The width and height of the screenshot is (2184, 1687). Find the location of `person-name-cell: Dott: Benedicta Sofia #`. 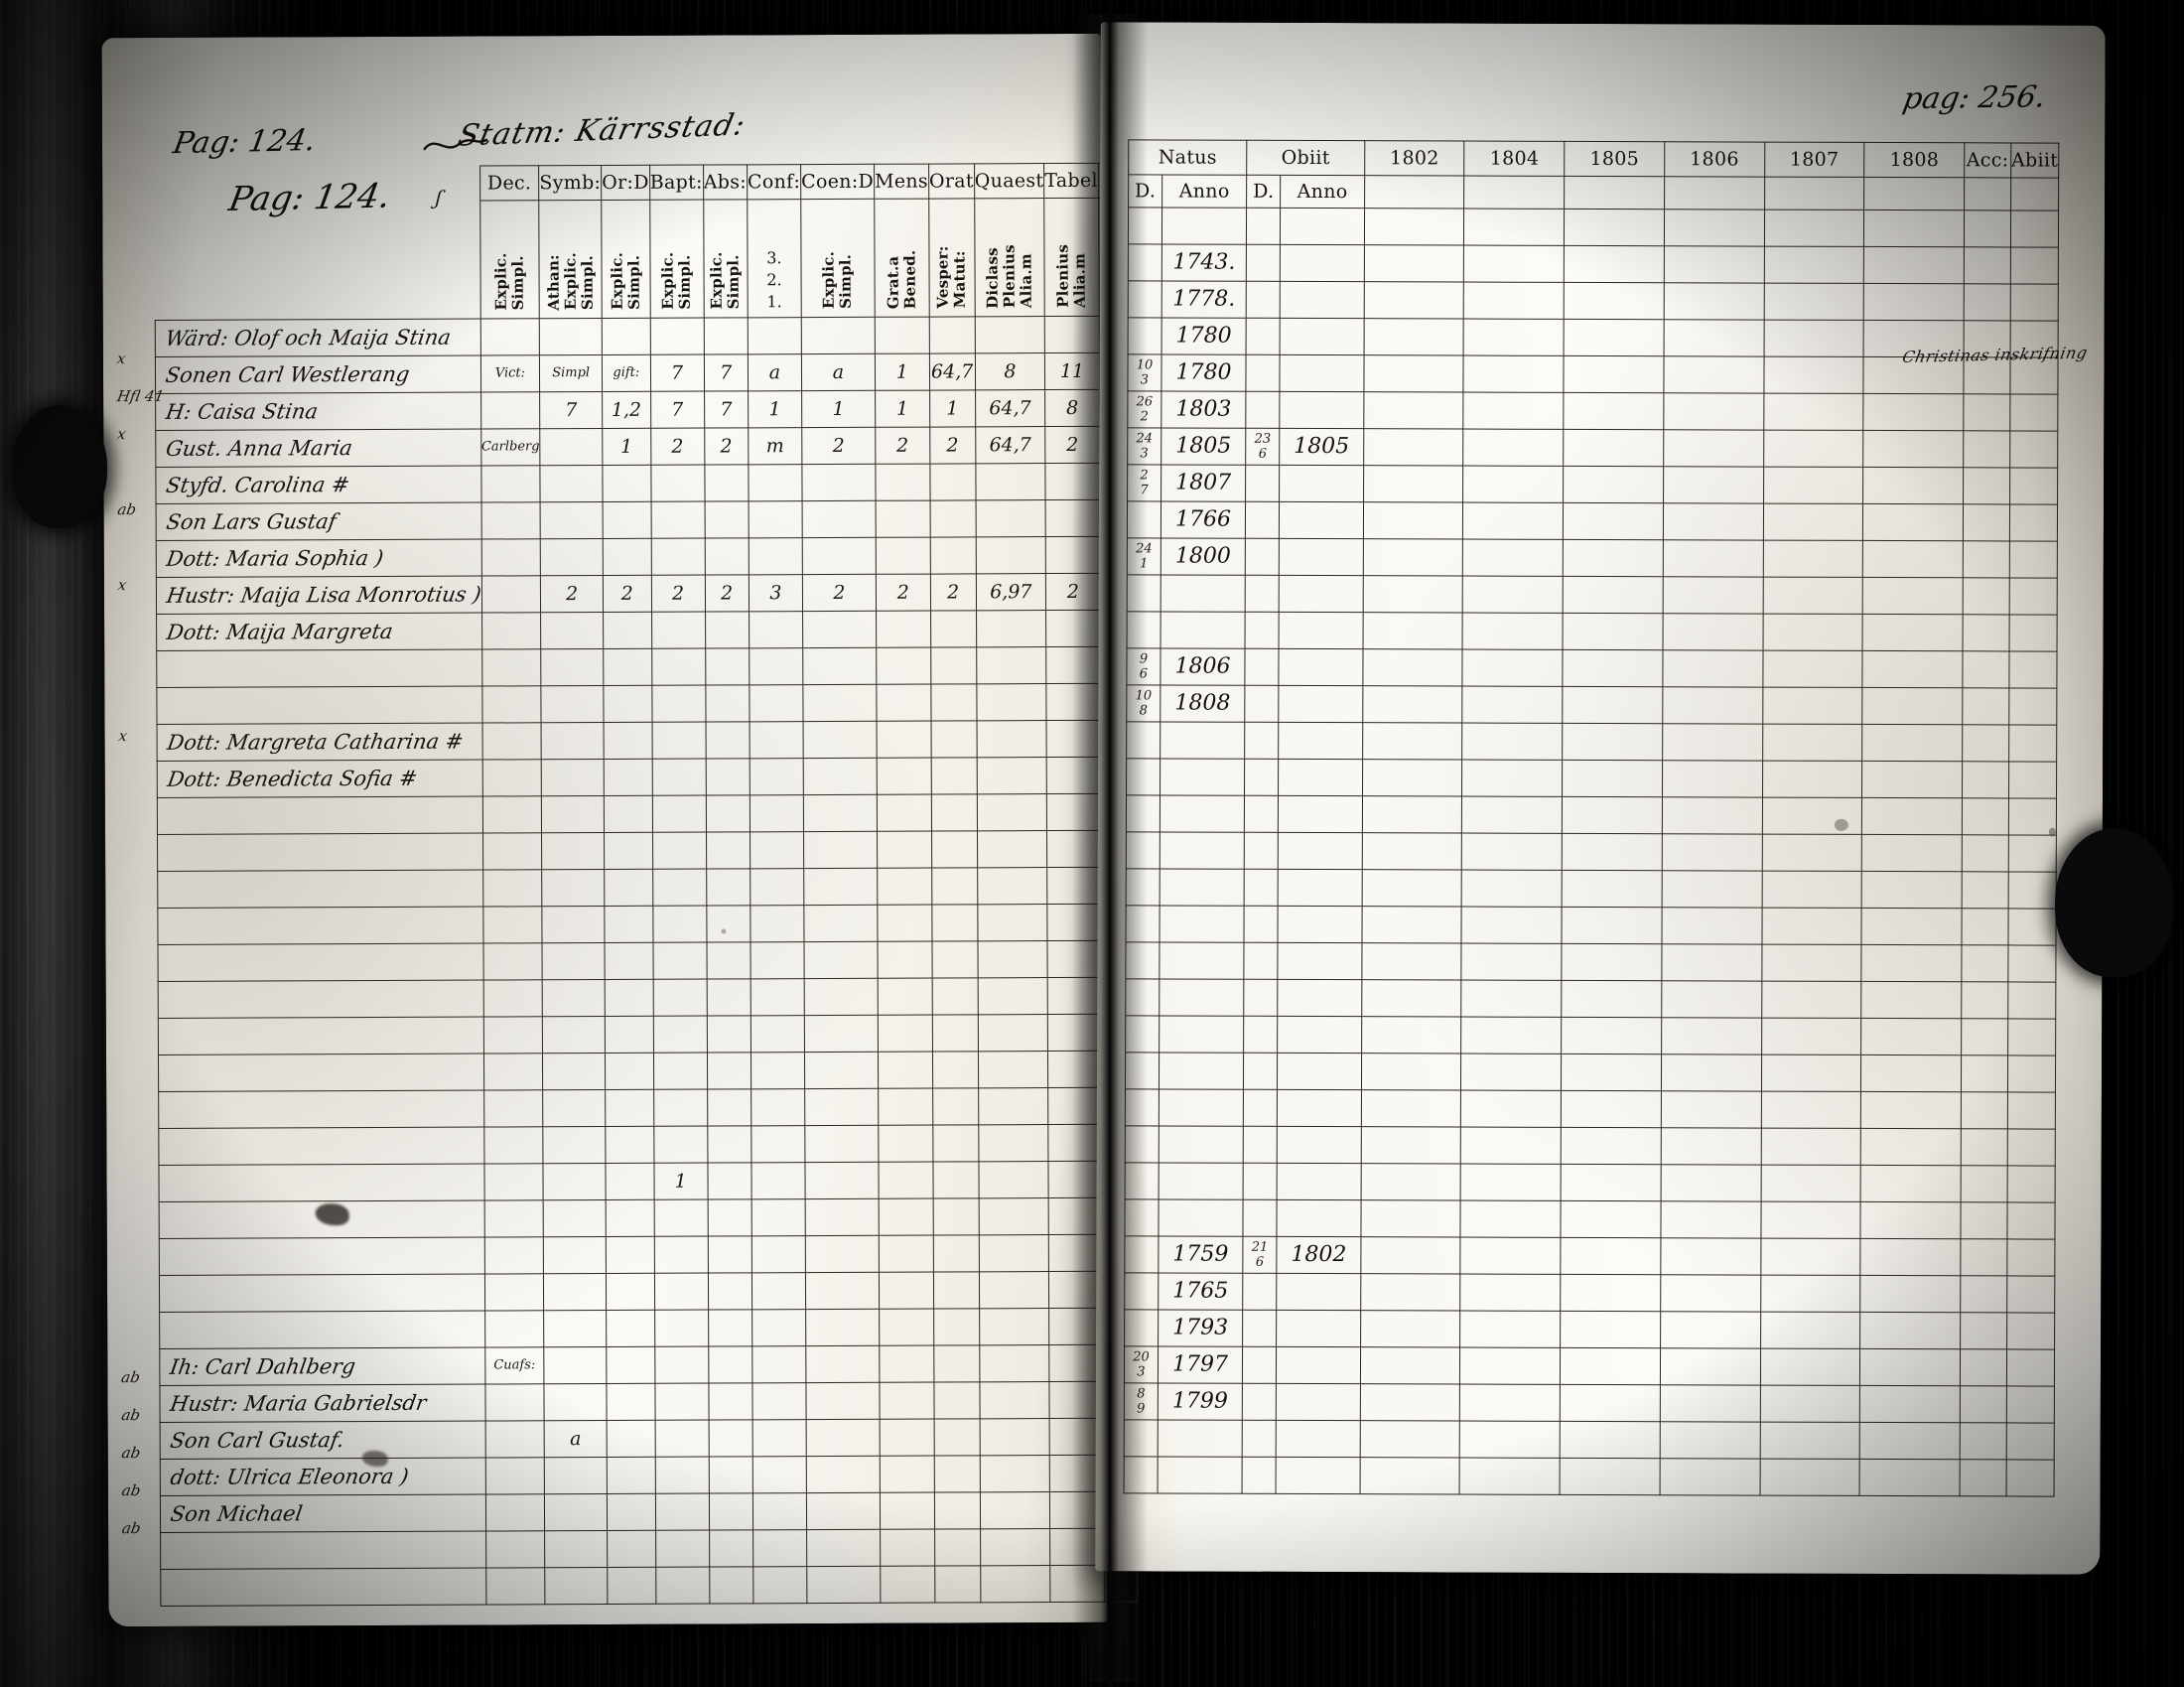

person-name-cell: Dott: Benedicta Sofia # is located at coordinates (319, 779).